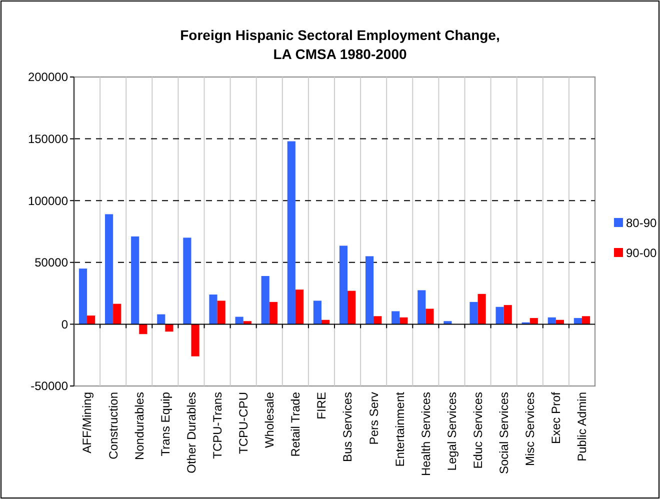 The image size is (660, 499). I want to click on x-tick-label: Trans Equip, so click(165, 424).